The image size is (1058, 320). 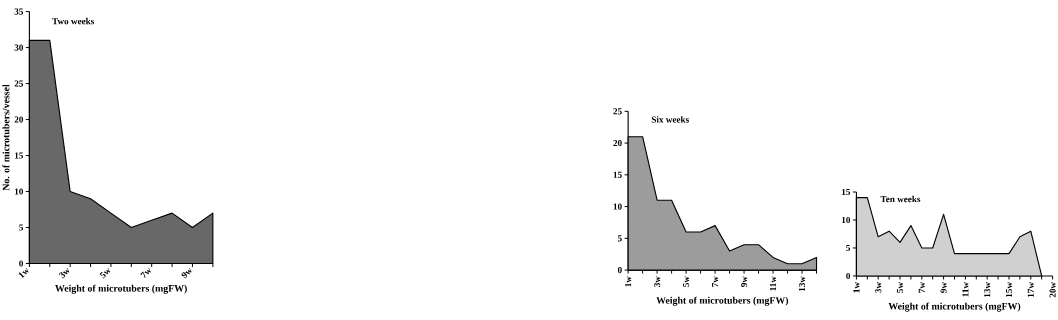 What do you see at coordinates (6, 137) in the screenshot?
I see `y-axis-title: No. of microtubers/vessel` at bounding box center [6, 137].